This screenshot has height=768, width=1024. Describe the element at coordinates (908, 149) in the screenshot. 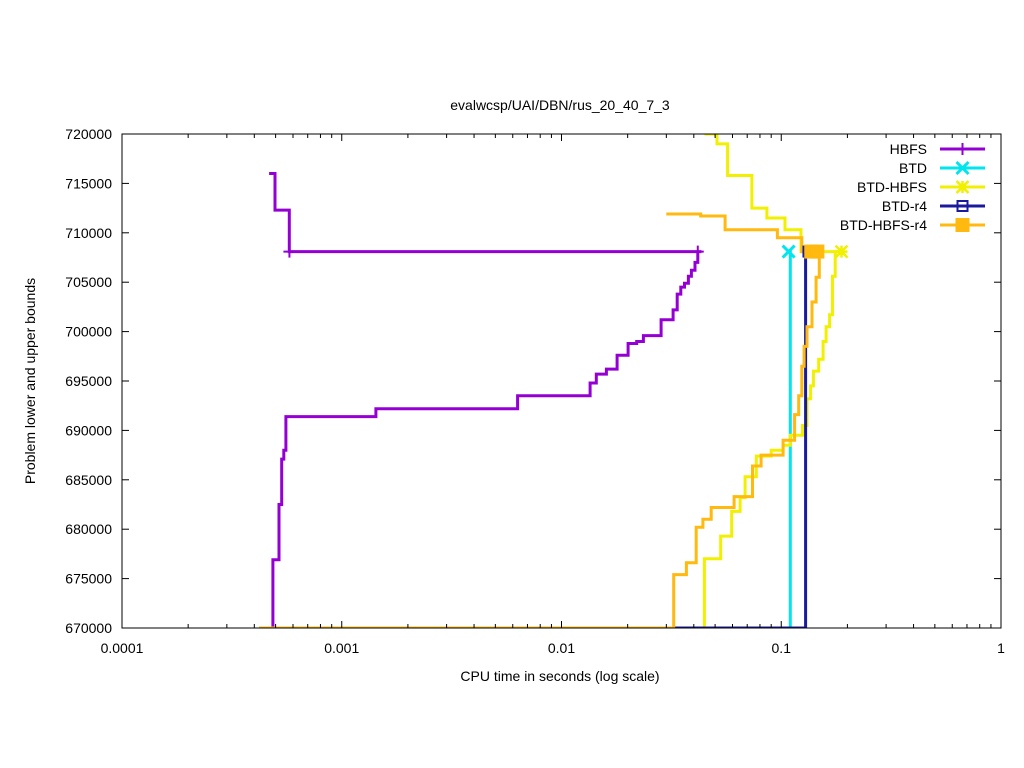

I see `legend-label: HBFS` at that location.